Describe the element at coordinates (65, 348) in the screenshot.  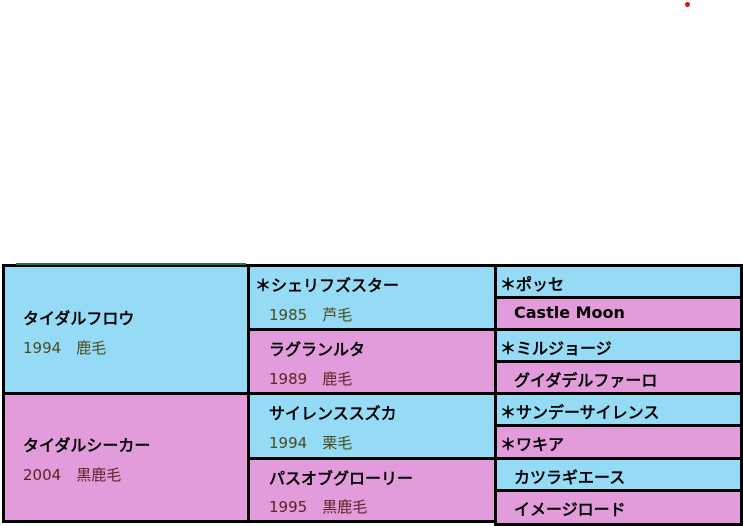
I see `sire-info: 1994 鹿毛` at that location.